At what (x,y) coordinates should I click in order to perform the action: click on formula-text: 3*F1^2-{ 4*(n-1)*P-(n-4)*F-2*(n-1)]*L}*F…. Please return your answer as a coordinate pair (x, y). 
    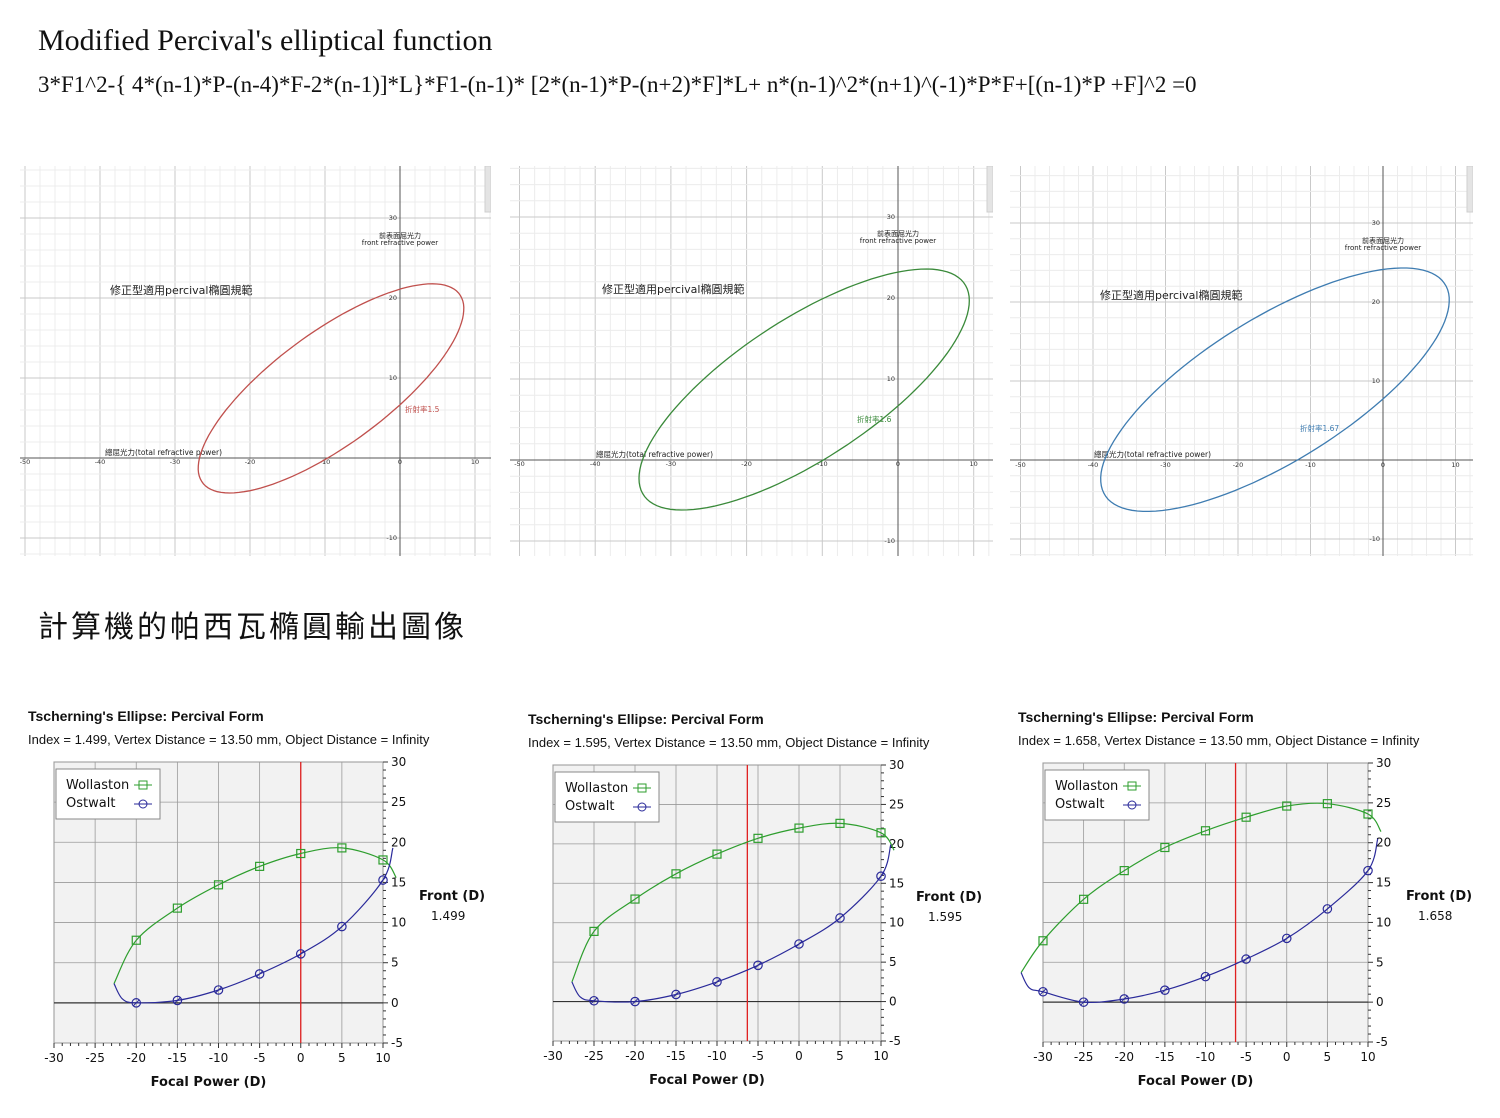
    Looking at the image, I should click on (617, 84).